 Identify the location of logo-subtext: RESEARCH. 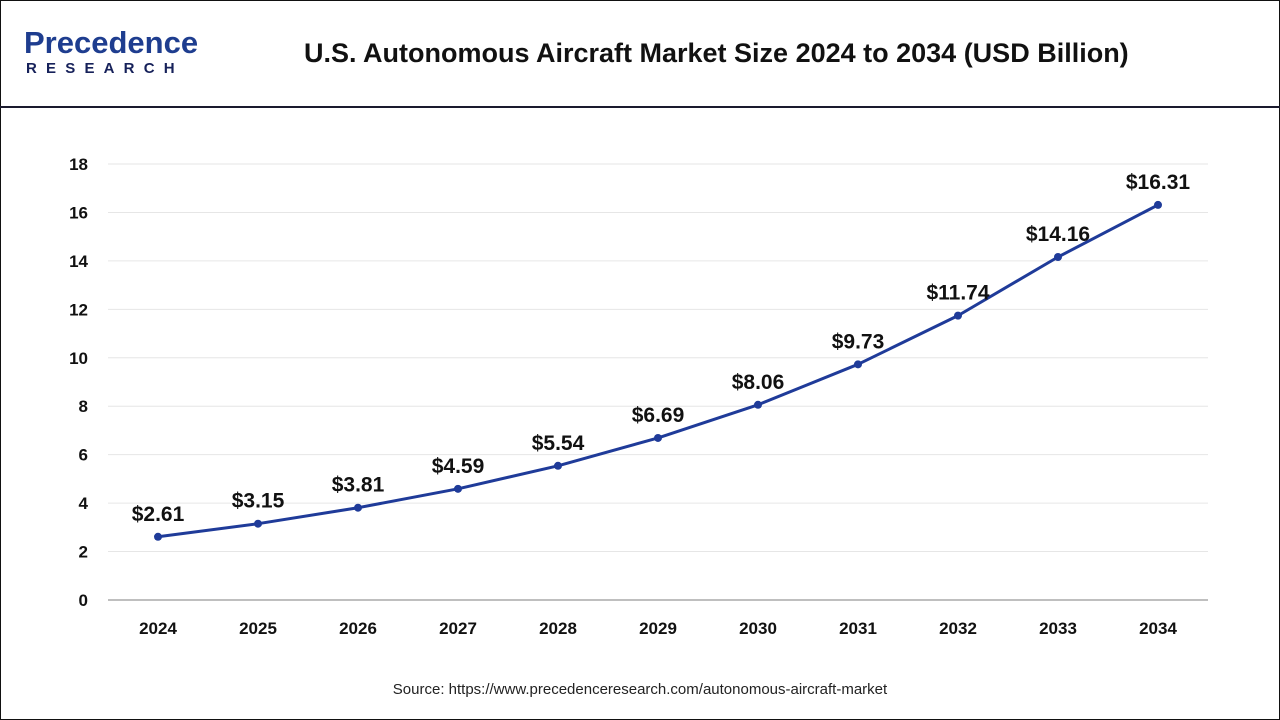
(105, 68).